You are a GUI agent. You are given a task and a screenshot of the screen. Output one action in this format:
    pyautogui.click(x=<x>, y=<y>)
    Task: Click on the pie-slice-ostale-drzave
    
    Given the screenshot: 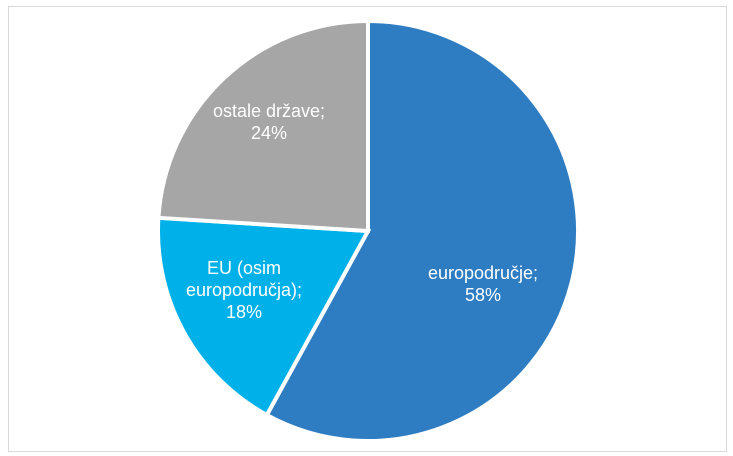 What is the action you would take?
    pyautogui.click(x=263, y=126)
    